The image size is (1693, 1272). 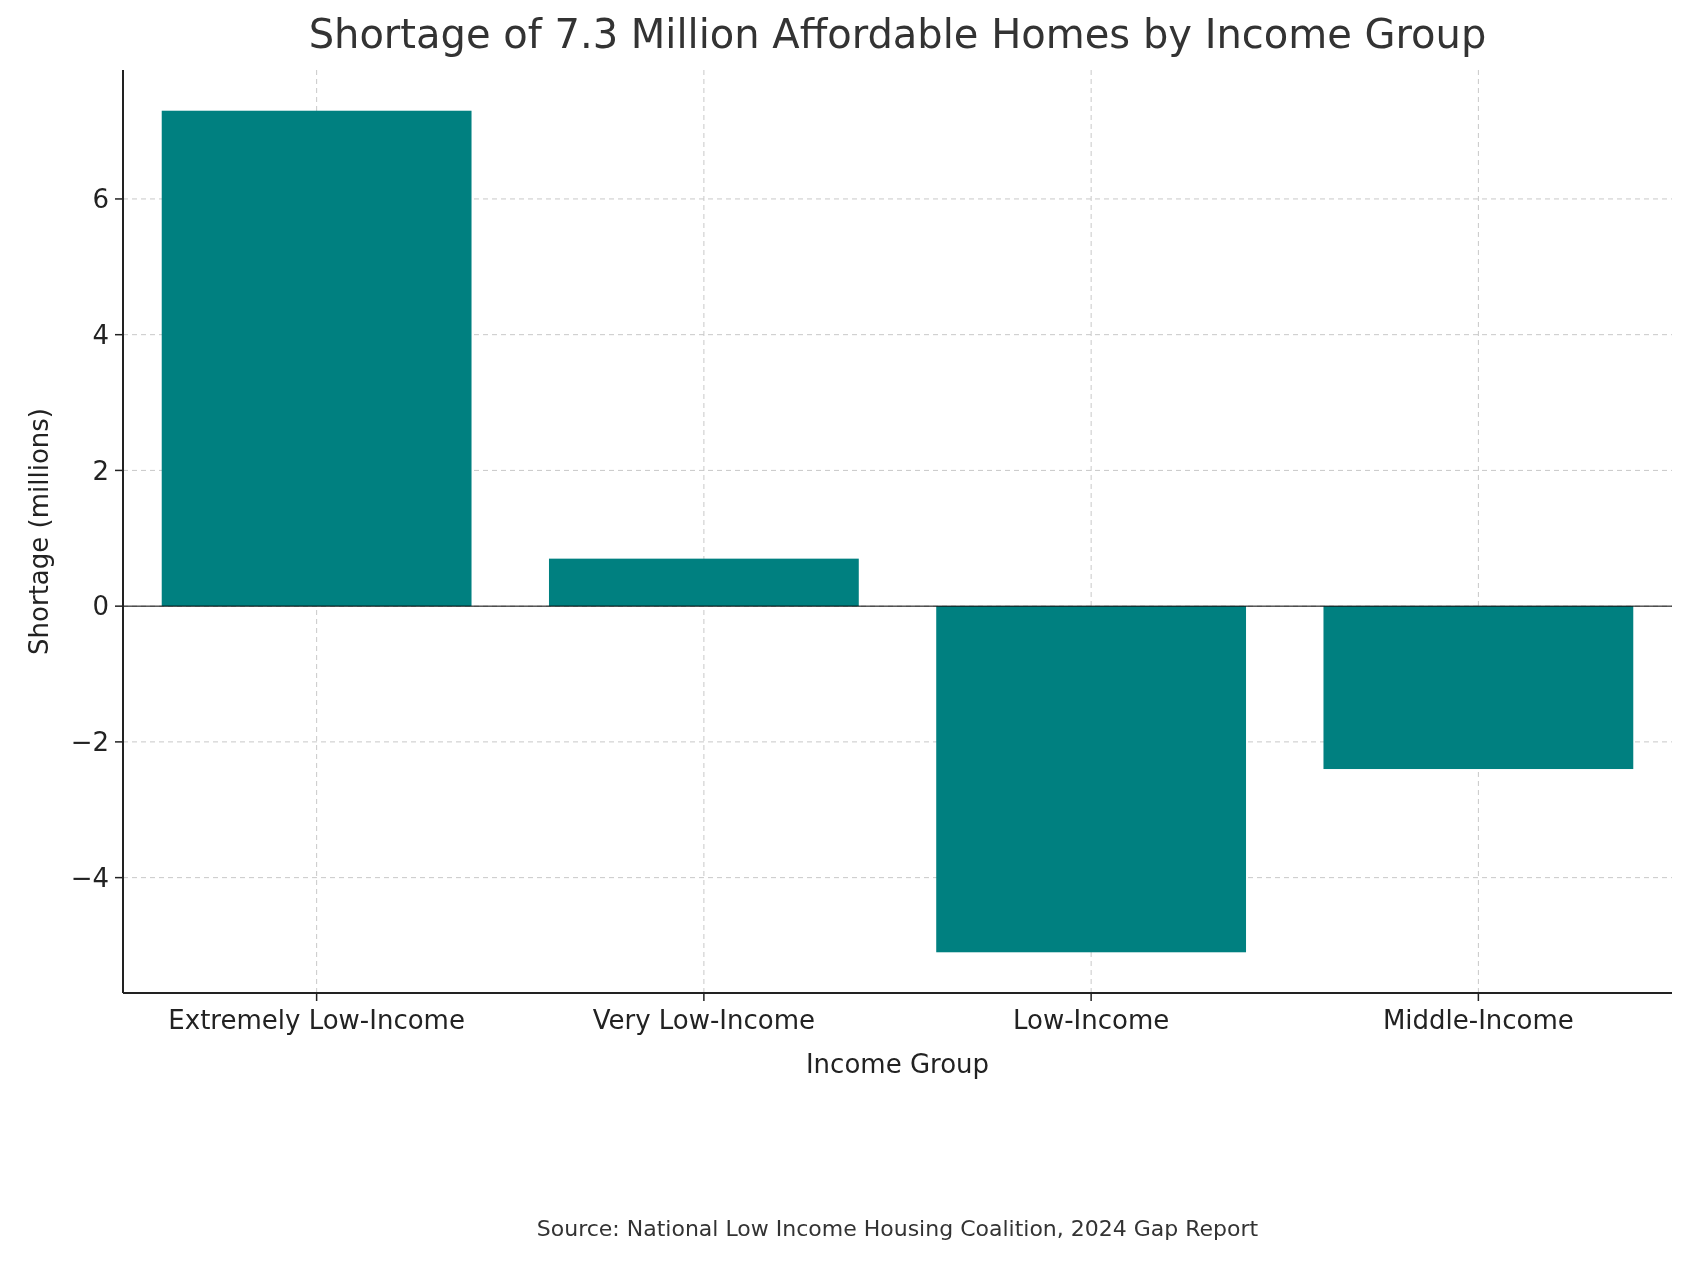 What do you see at coordinates (100, 470) in the screenshot?
I see `y-tick-label: 2` at bounding box center [100, 470].